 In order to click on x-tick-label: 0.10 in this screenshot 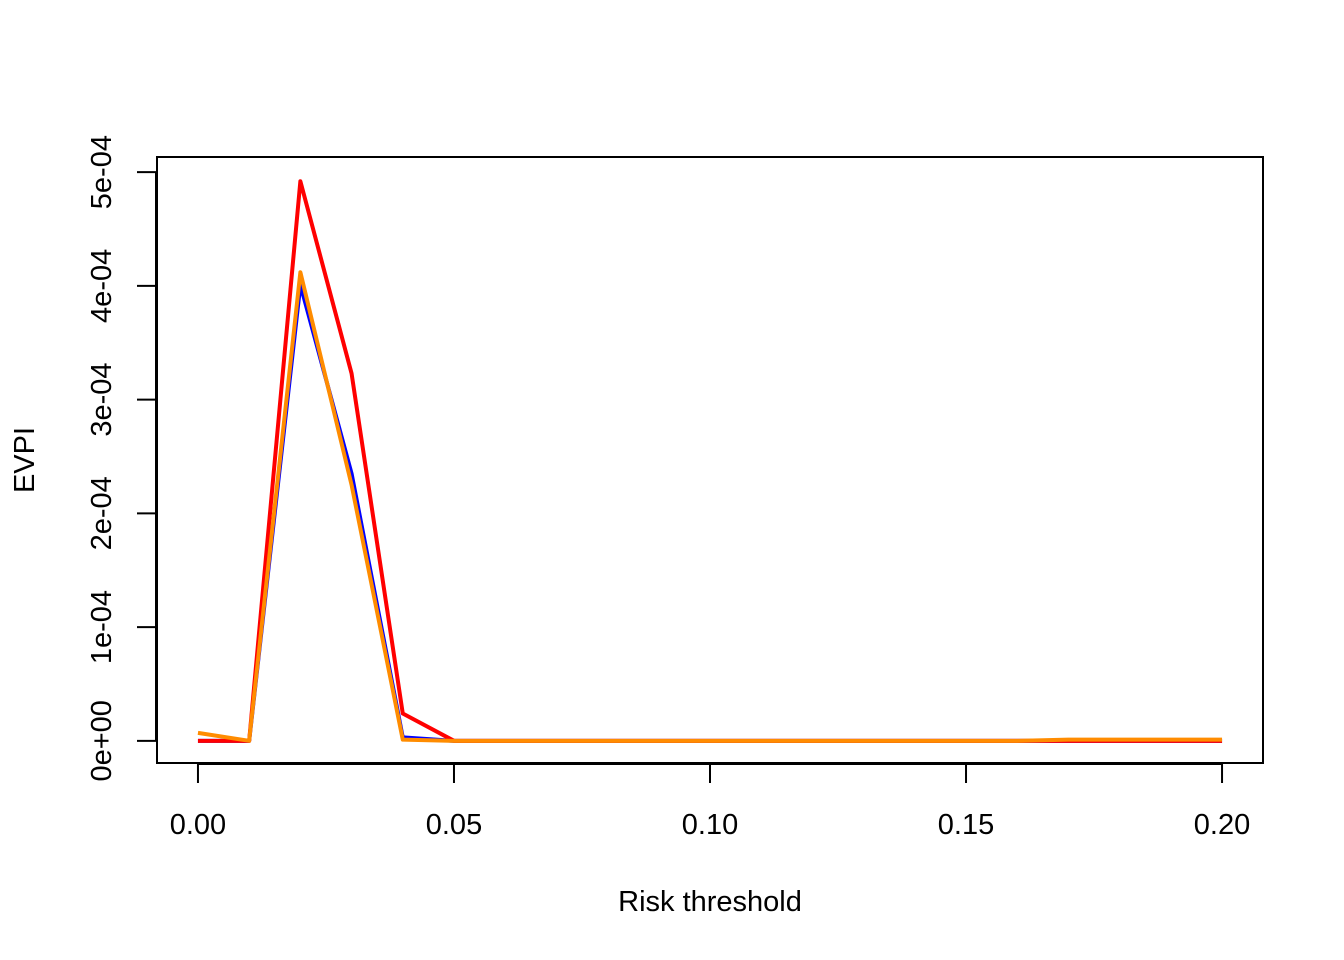, I will do `click(710, 825)`.